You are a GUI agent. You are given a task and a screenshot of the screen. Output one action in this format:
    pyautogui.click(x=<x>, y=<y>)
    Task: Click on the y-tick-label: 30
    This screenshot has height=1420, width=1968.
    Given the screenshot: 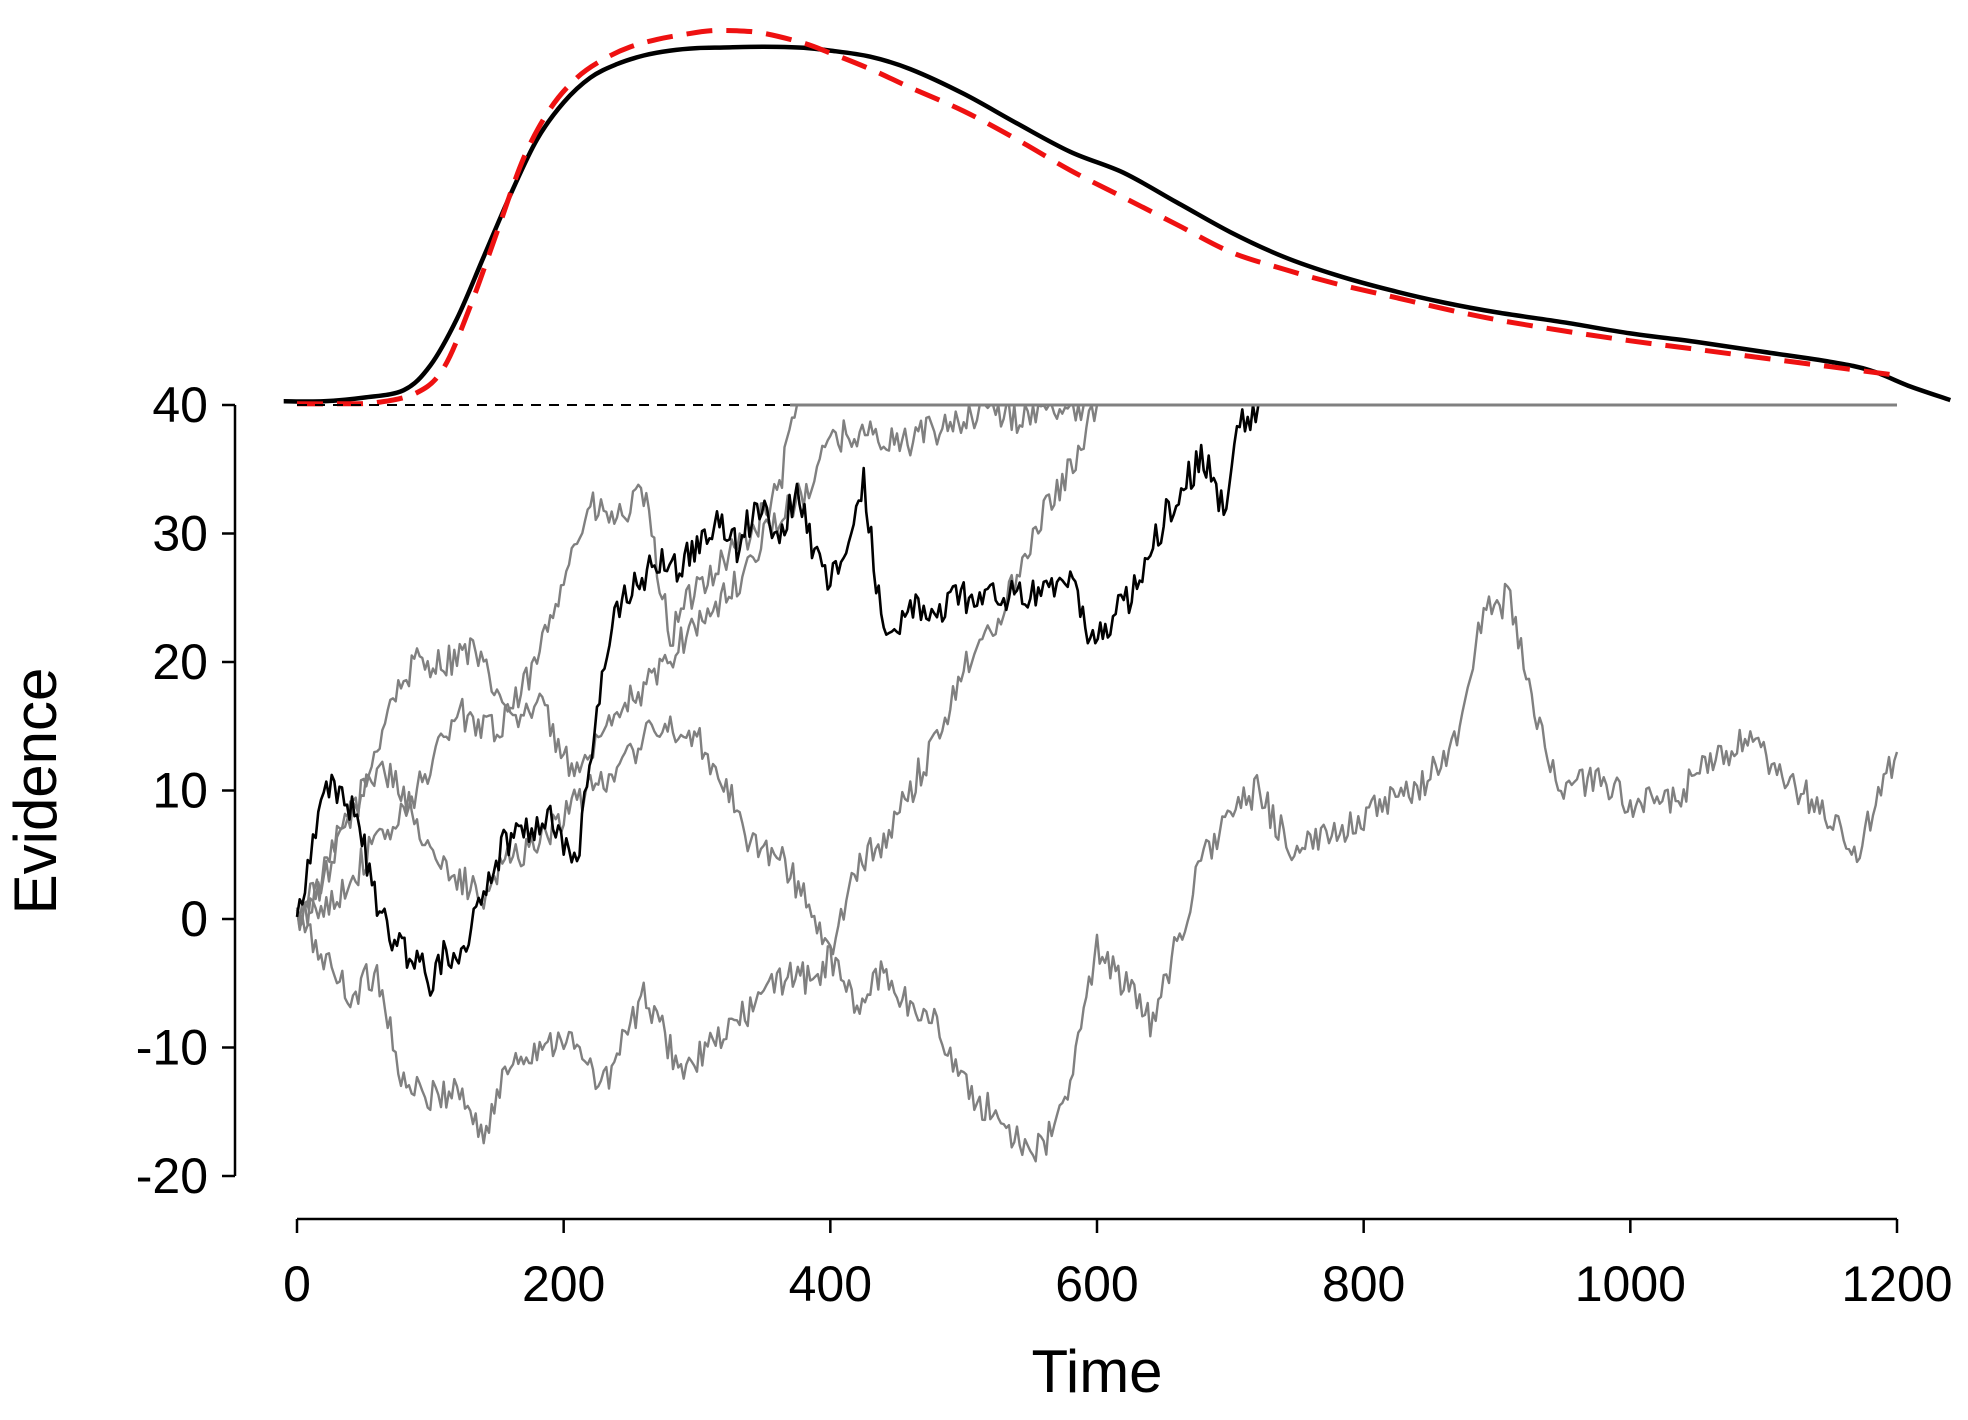 What is the action you would take?
    pyautogui.click(x=180, y=534)
    